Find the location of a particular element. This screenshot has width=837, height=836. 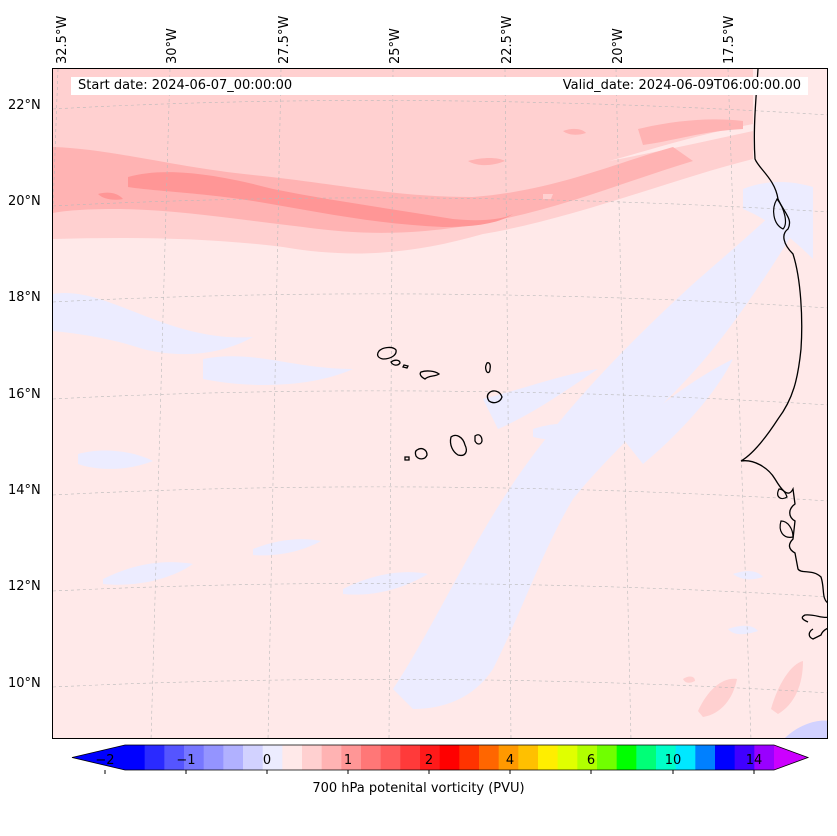

colorbar-tick-label: −2 is located at coordinates (105, 760).